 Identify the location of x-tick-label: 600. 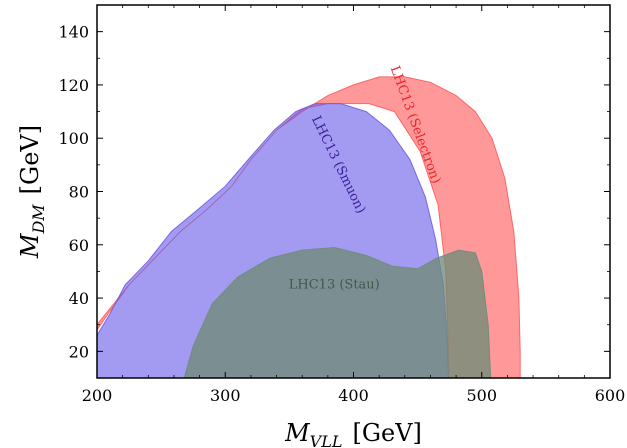
(610, 395).